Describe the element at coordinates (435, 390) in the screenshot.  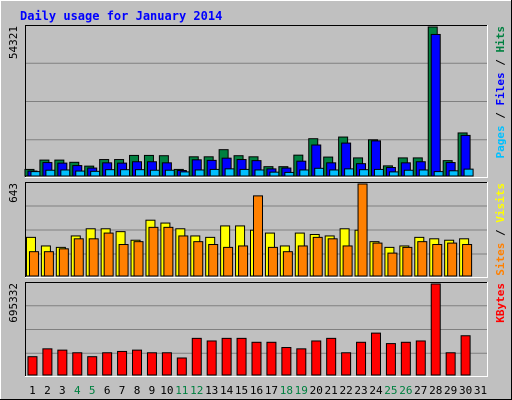
I see `day-label-28: 28` at that location.